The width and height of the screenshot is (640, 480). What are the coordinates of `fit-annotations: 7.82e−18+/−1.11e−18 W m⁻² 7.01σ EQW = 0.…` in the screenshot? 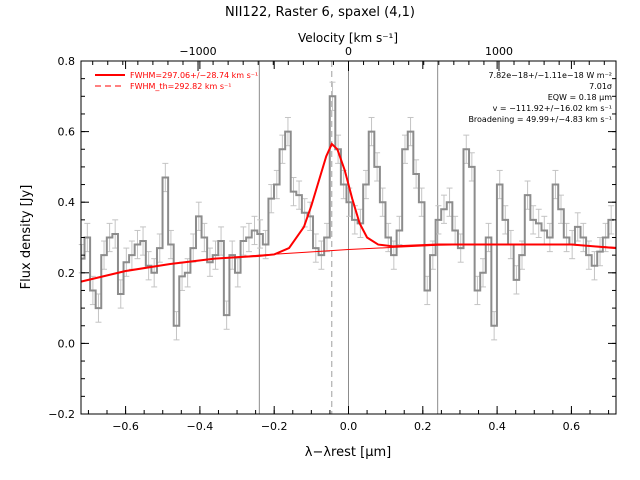 It's located at (540, 97).